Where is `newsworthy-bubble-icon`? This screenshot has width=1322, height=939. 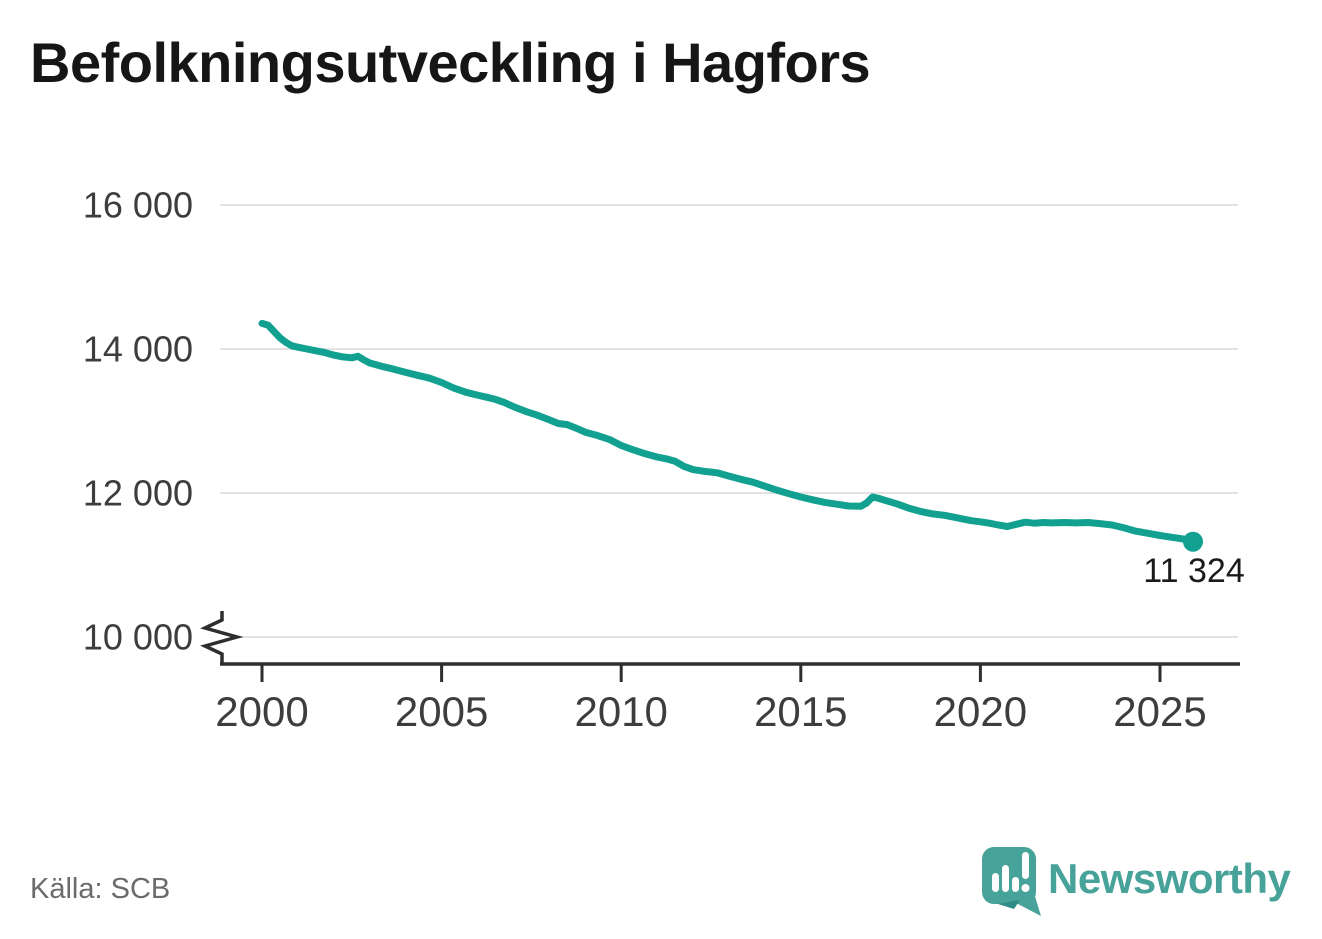 newsworthy-bubble-icon is located at coordinates (1011, 881).